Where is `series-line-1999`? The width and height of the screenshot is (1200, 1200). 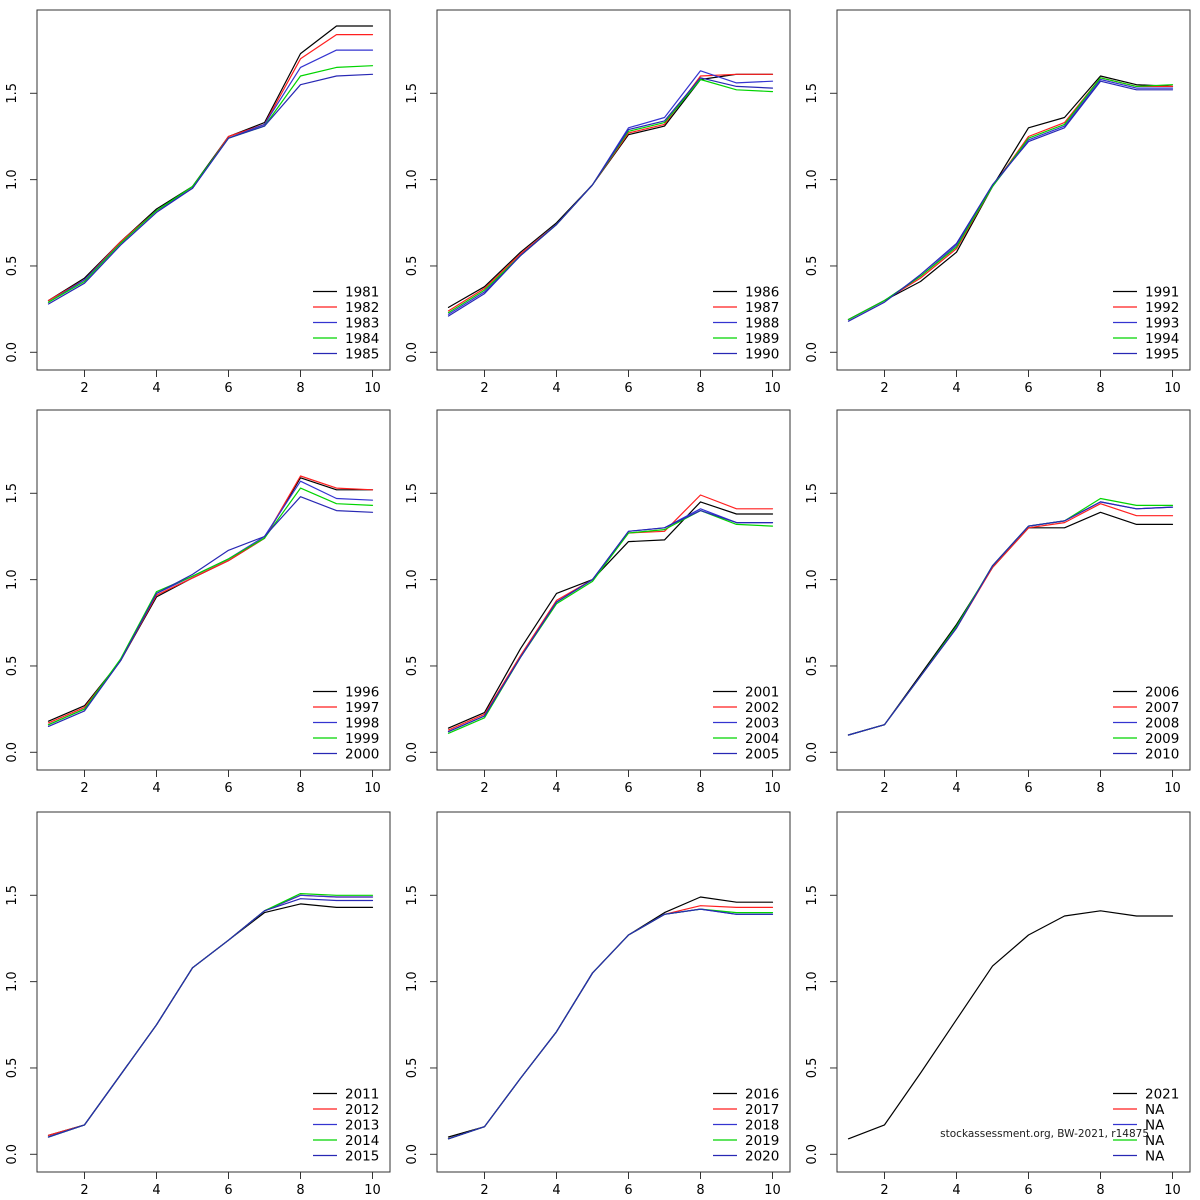 series-line-1999 is located at coordinates (210, 606).